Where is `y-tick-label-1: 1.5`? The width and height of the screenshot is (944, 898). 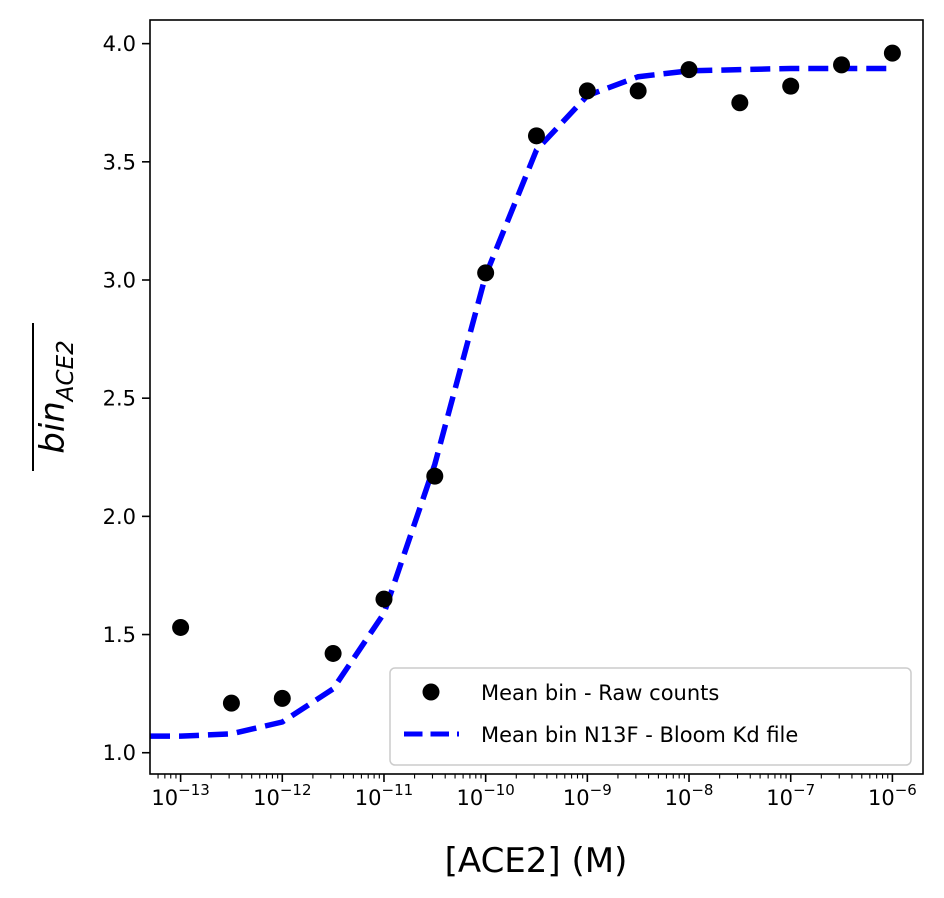
y-tick-label-1: 1.5 is located at coordinates (119, 635).